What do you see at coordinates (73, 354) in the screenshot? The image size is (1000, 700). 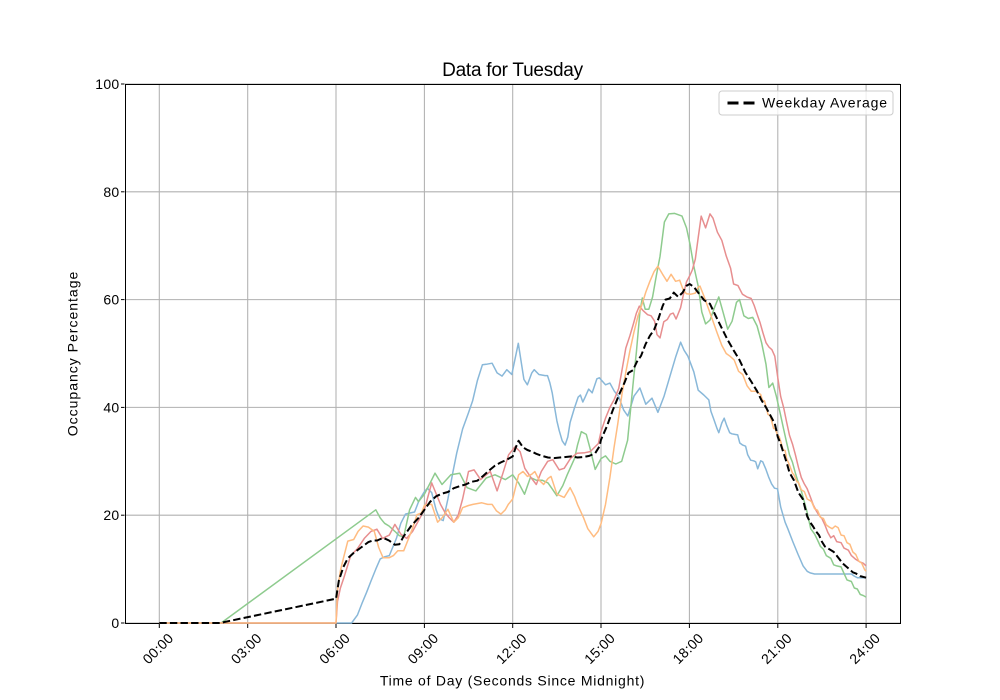 I see `svg-text: Occupancy Percentage` at bounding box center [73, 354].